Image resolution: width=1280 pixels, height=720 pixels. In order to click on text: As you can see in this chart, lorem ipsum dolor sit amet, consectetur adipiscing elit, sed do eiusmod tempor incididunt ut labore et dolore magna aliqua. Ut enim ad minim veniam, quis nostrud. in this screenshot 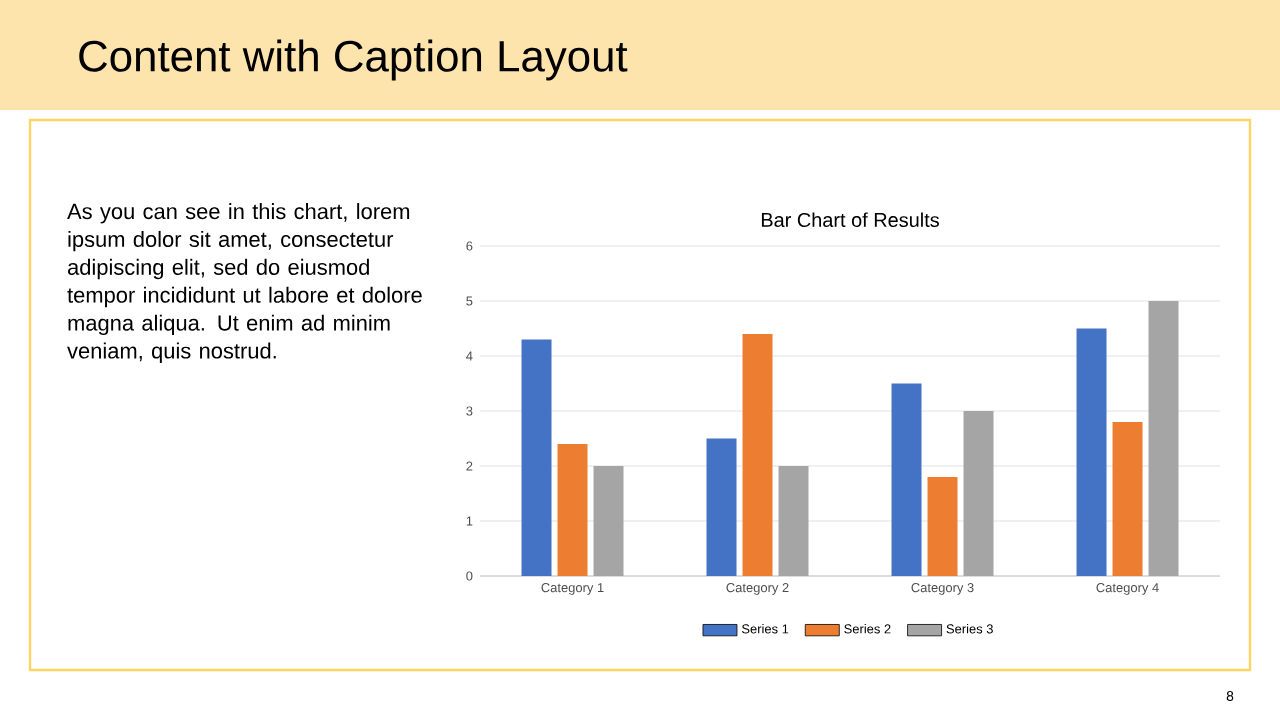, I will do `click(244, 283)`.